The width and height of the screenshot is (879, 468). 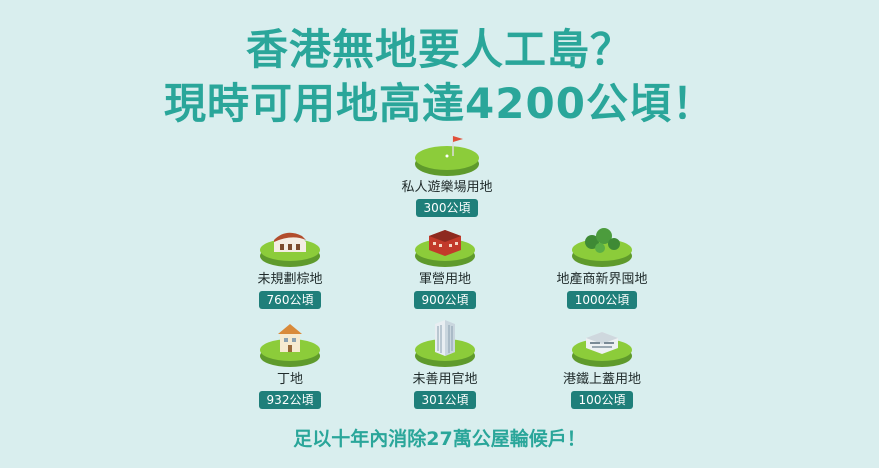 I want to click on item-label: 丁地, so click(x=289, y=379).